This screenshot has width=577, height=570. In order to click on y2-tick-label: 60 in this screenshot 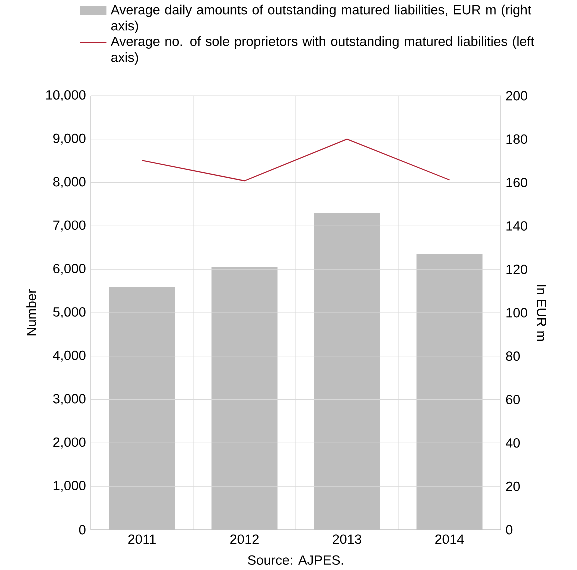, I will do `click(513, 400)`.